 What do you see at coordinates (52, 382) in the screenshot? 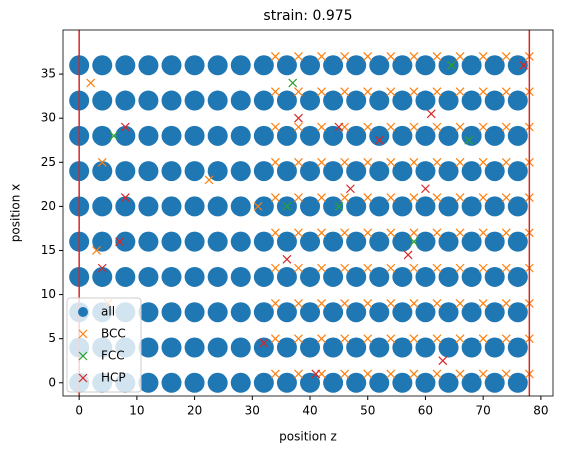
I see `y-tick-label: 0` at bounding box center [52, 382].